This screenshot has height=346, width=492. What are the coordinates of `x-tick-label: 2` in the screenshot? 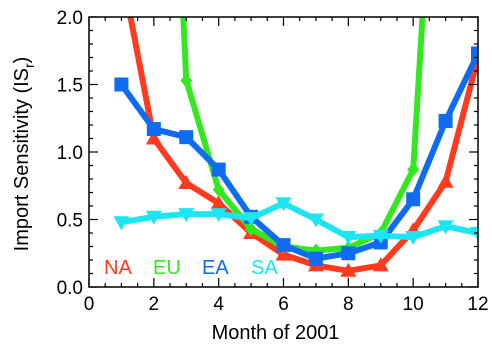 It's located at (154, 304).